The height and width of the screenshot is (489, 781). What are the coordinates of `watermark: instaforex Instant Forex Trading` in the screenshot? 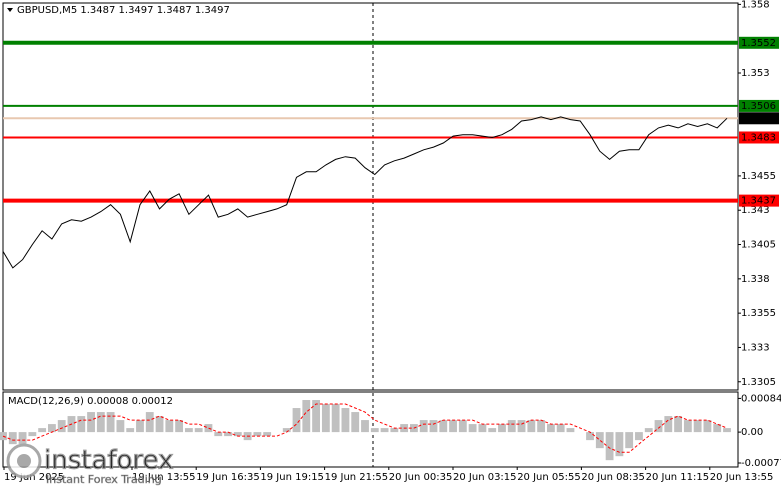 It's located at (90, 464).